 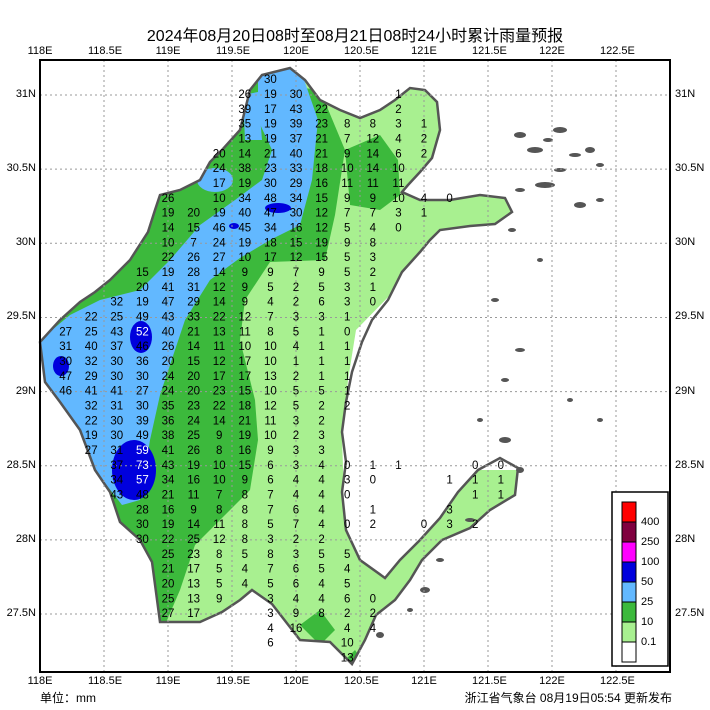 I want to click on rainfall-value: 40, so click(x=168, y=332).